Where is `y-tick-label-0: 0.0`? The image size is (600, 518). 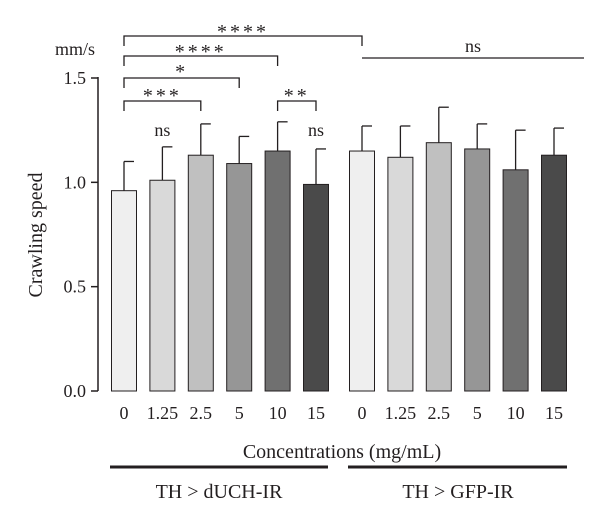 y-tick-label-0: 0.0 is located at coordinates (75, 391).